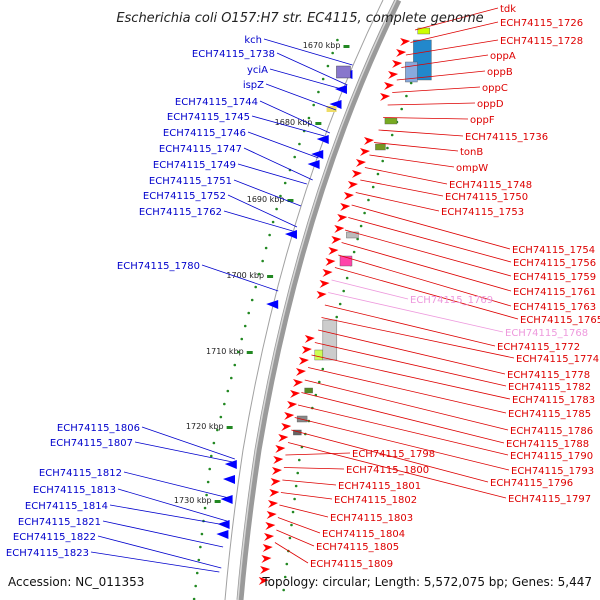 This screenshot has height=600, width=600. What do you see at coordinates (548, 375) in the screenshot?
I see `right-gene-label: ECH74115_1778` at bounding box center [548, 375].